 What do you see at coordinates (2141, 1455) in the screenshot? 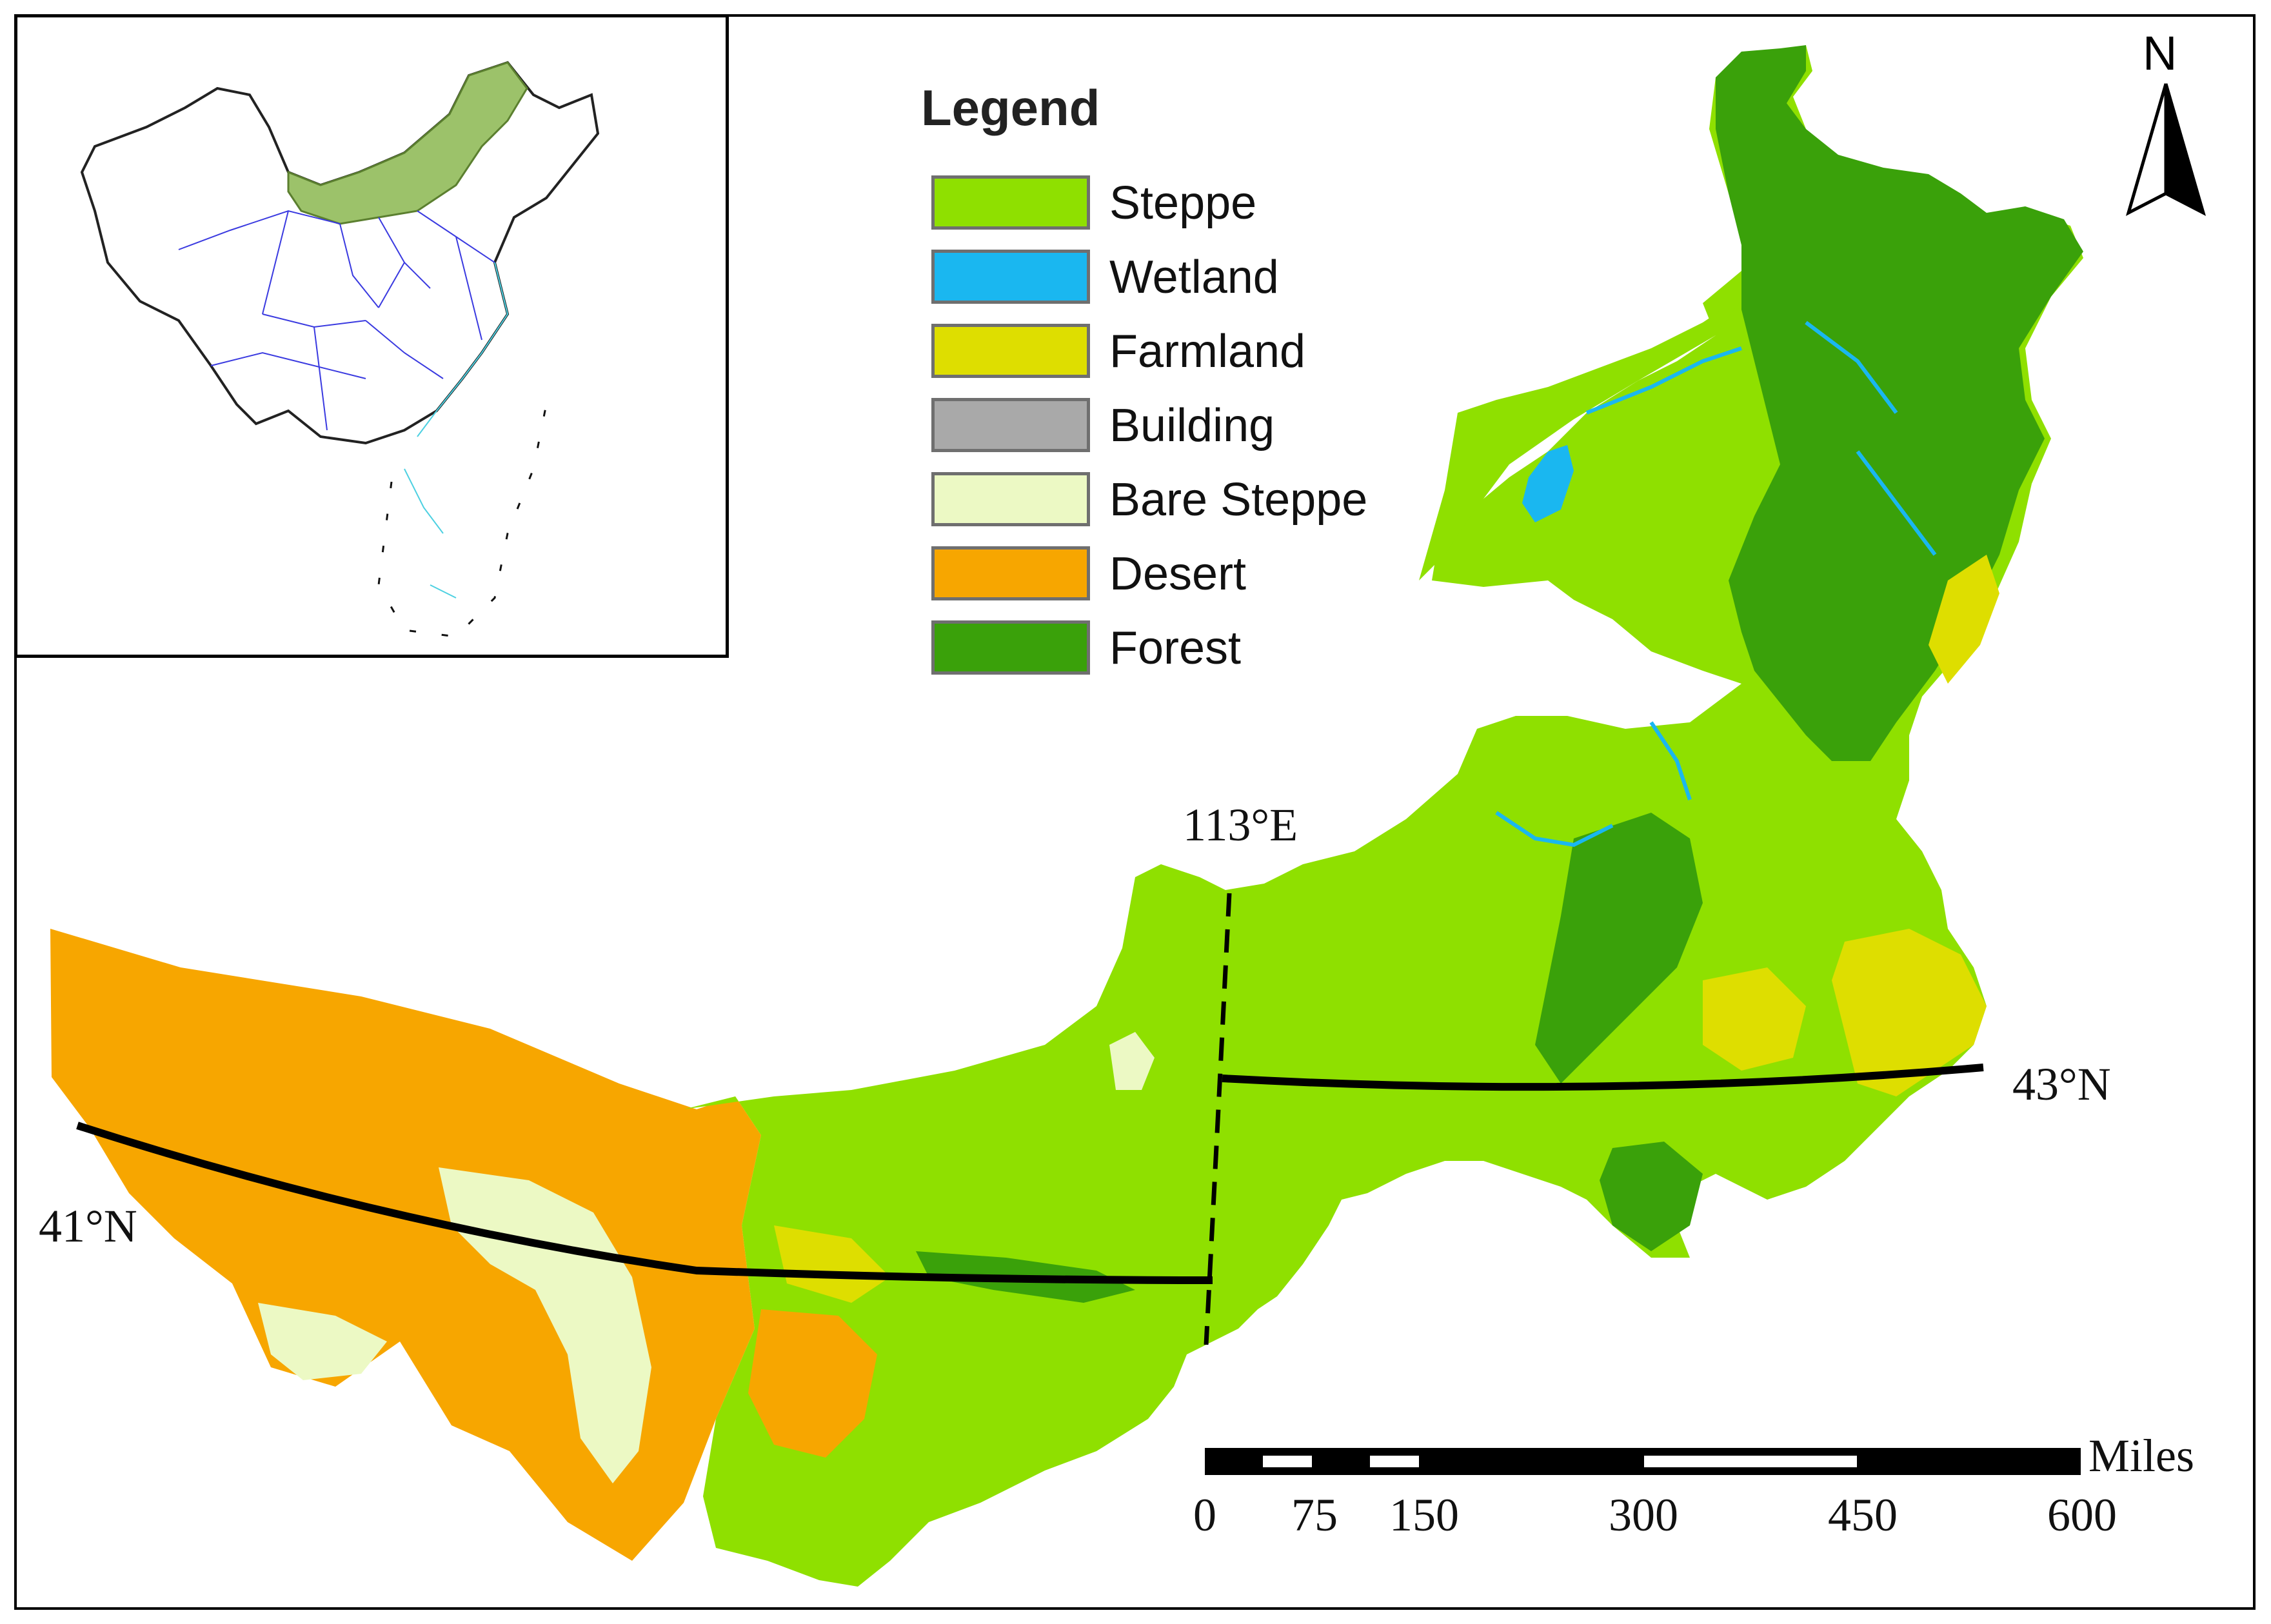
I see `scale-unit-label: Miles` at bounding box center [2141, 1455].